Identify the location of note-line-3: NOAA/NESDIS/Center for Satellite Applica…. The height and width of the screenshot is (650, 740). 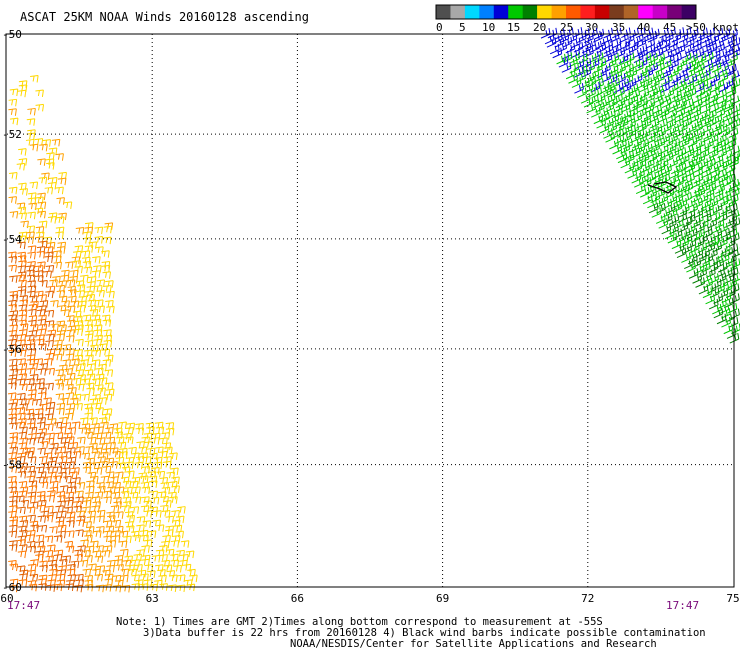
(473, 644).